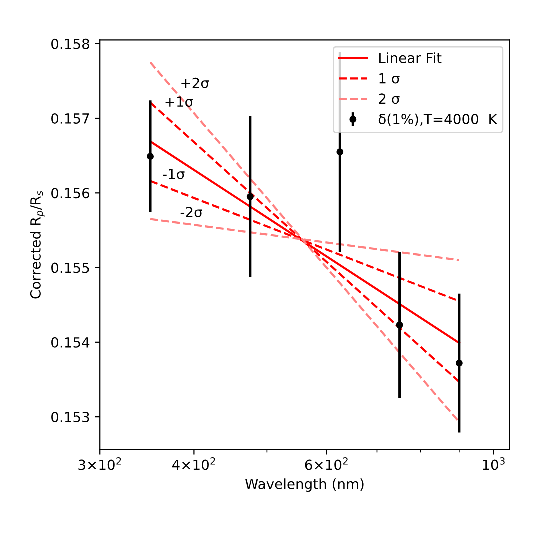 The height and width of the screenshot is (550, 550). I want to click on y-tick-label: 0.158, so click(71, 44).